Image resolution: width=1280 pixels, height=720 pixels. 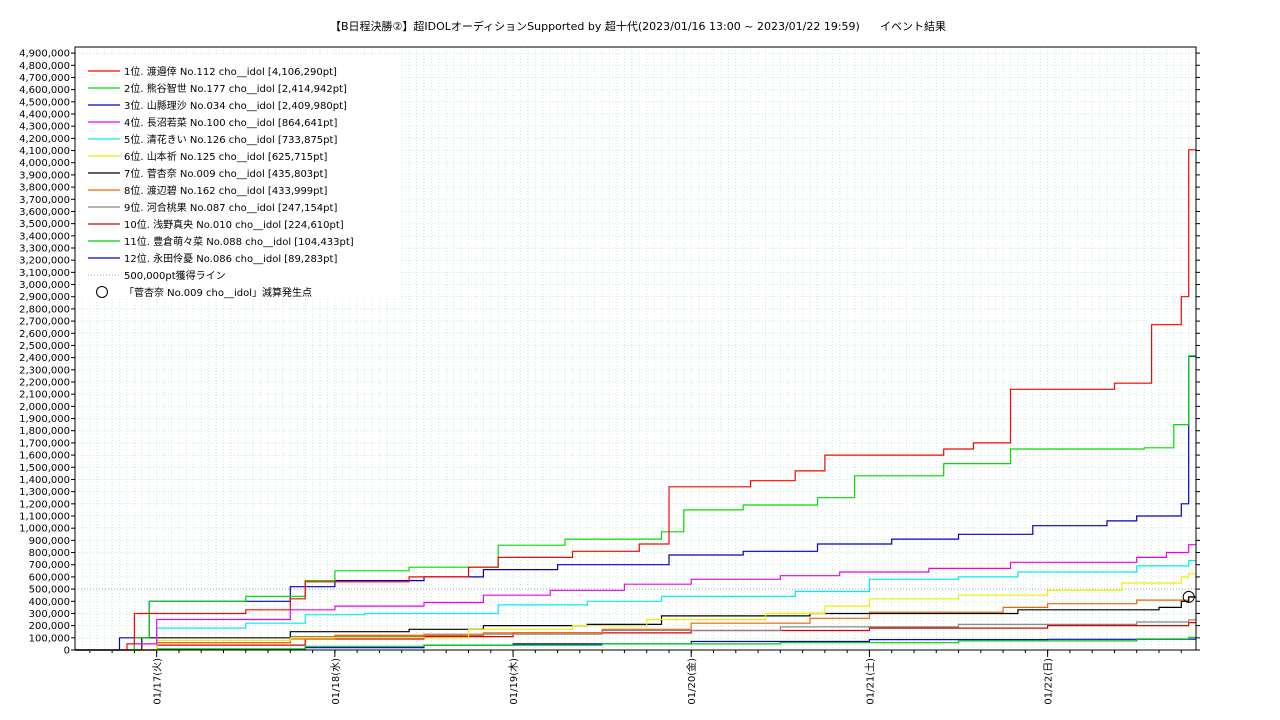 What do you see at coordinates (44, 188) in the screenshot?
I see `y-tick-label: 3,800,000` at bounding box center [44, 188].